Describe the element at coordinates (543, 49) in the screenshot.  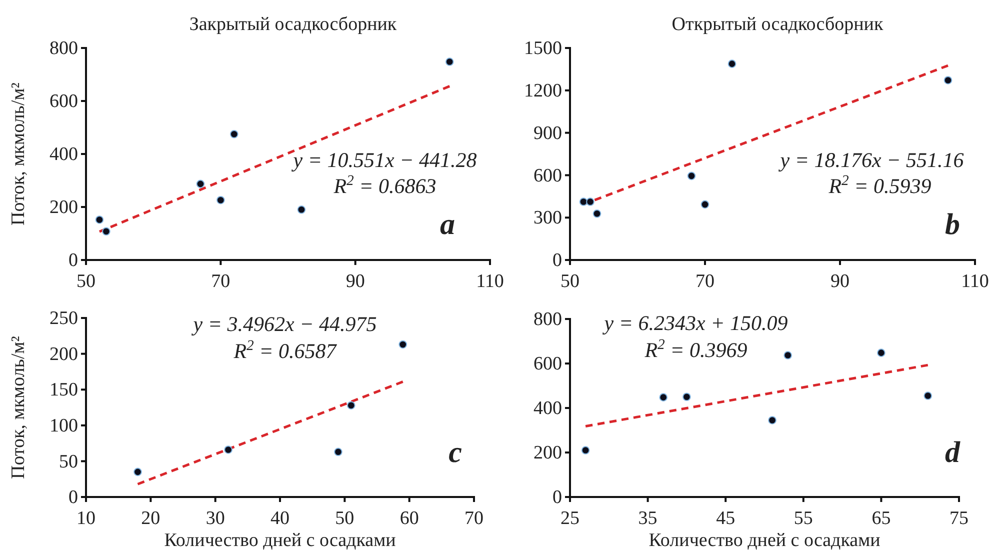
I see `y-tick-label: 1500` at that location.